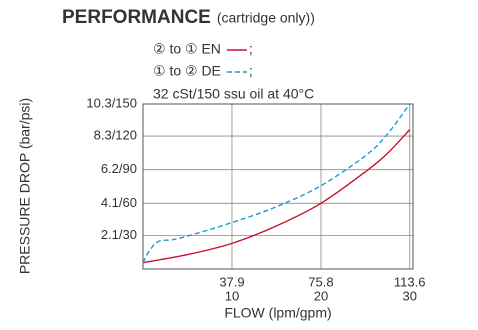 This screenshot has width=478, height=330. What do you see at coordinates (233, 94) in the screenshot?
I see `annotation: 32 cSt/150 ssu oil at 40°C` at bounding box center [233, 94].